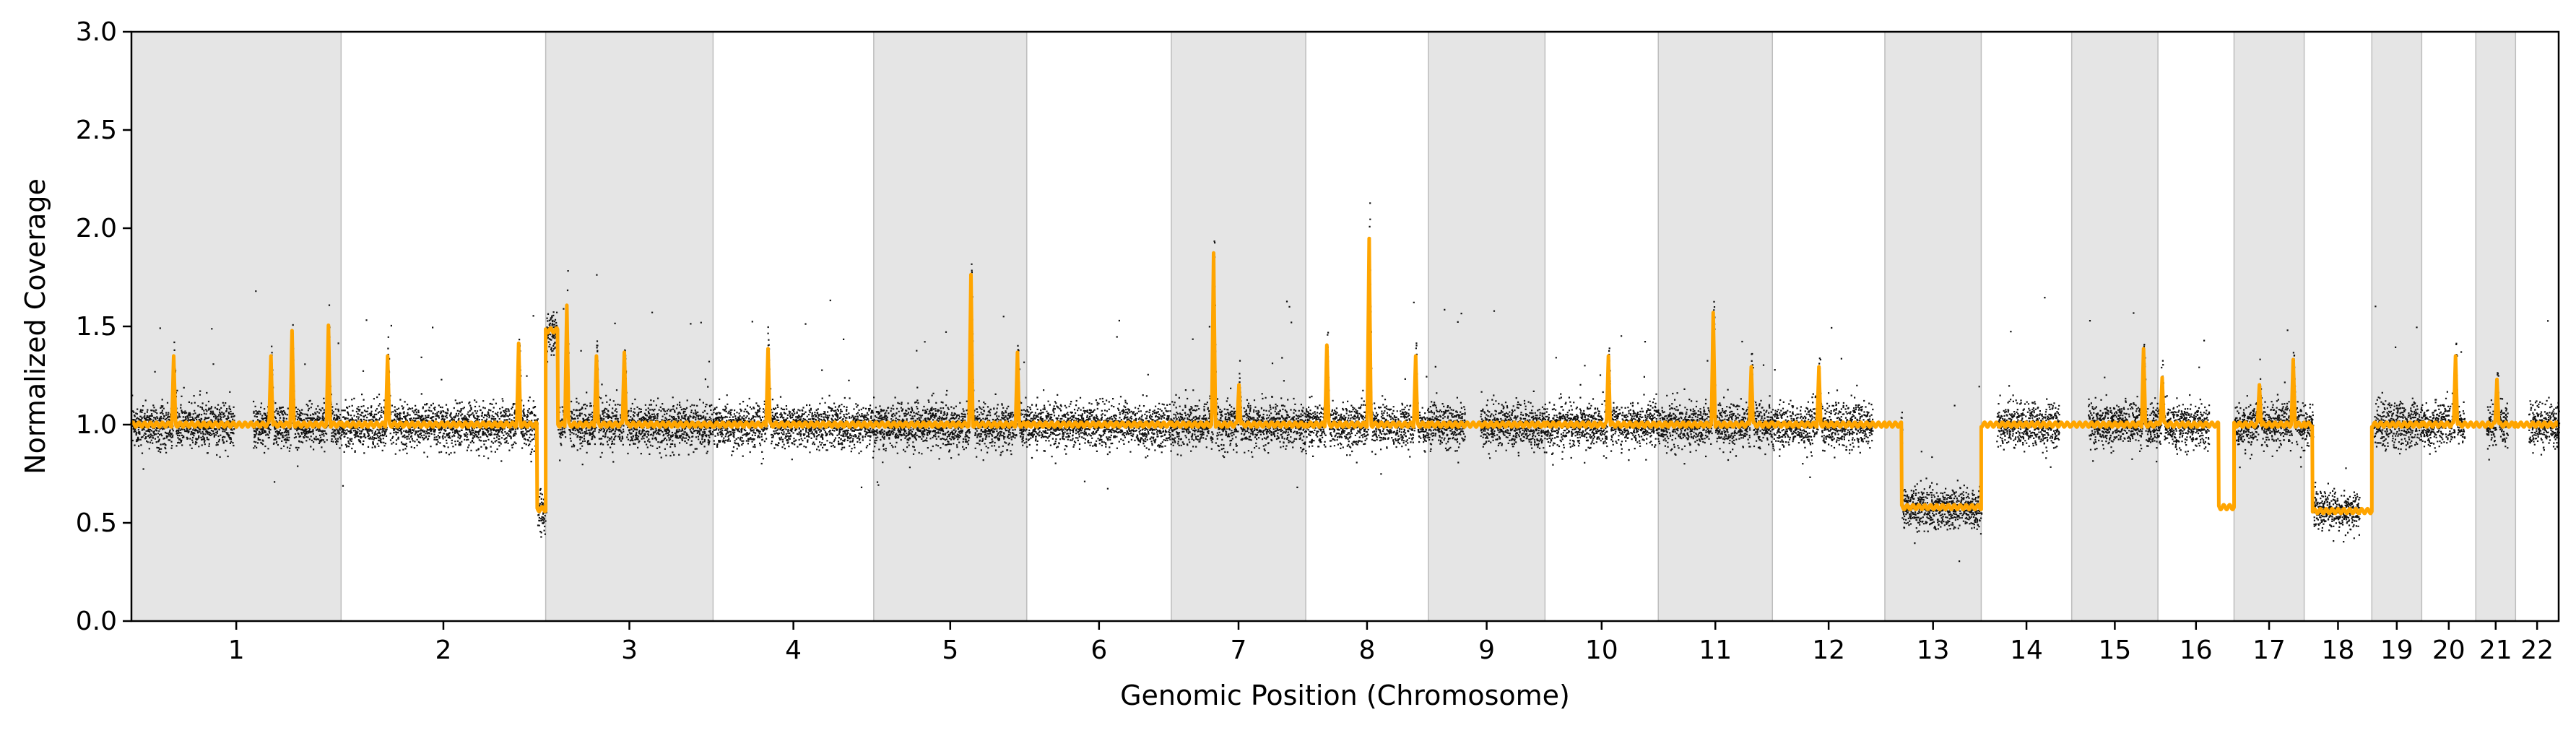 The image size is (2576, 733). What do you see at coordinates (96, 228) in the screenshot?
I see `y-tick-label: 2.0` at bounding box center [96, 228].